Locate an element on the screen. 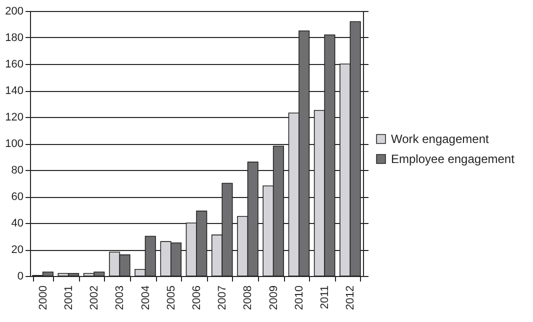  x-tick-label: 2007 is located at coordinates (222, 298).